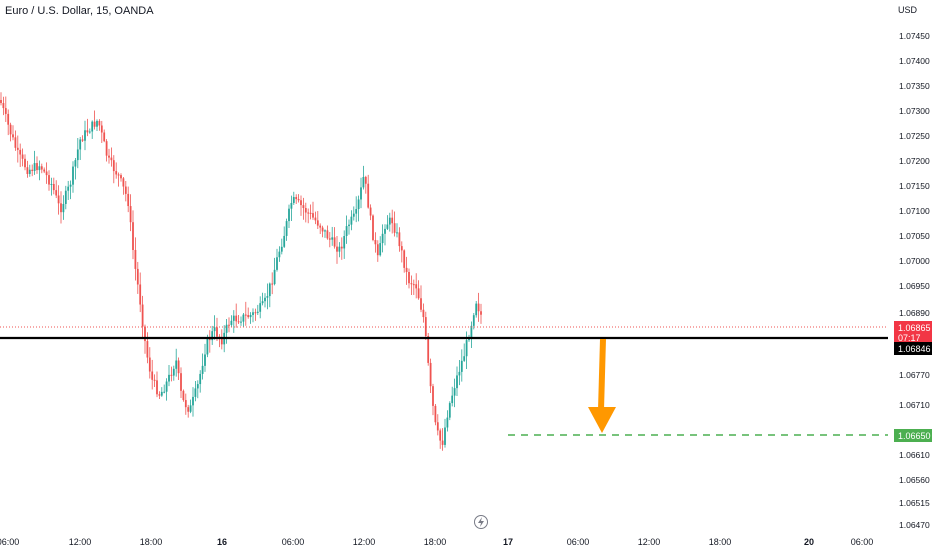  I want to click on down-arrow-icon, so click(602, 386).